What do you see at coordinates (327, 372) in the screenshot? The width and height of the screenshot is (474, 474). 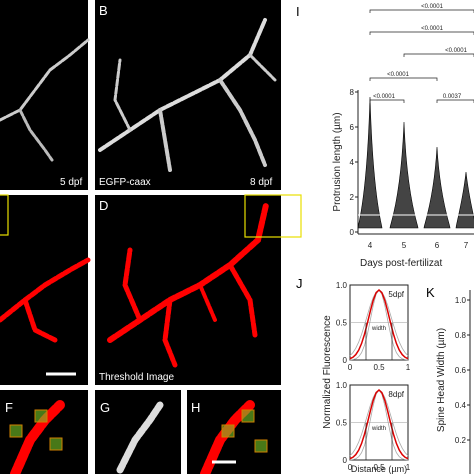 I see `y-axis-label: Normalized Fluorescence` at bounding box center [327, 372].